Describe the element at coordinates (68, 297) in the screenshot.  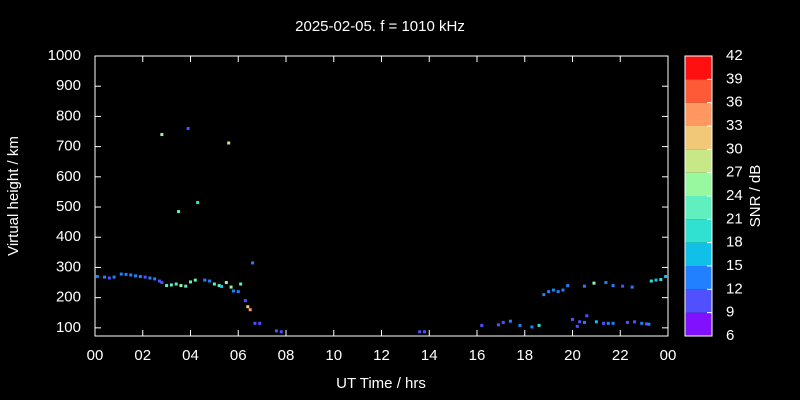
I see `y-tick-label: 200` at that location.